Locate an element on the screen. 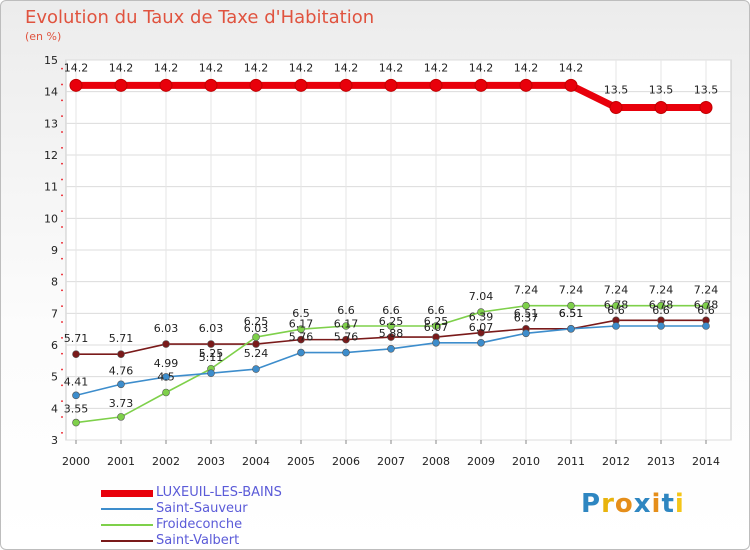  data-label: 5.76 is located at coordinates (346, 337).